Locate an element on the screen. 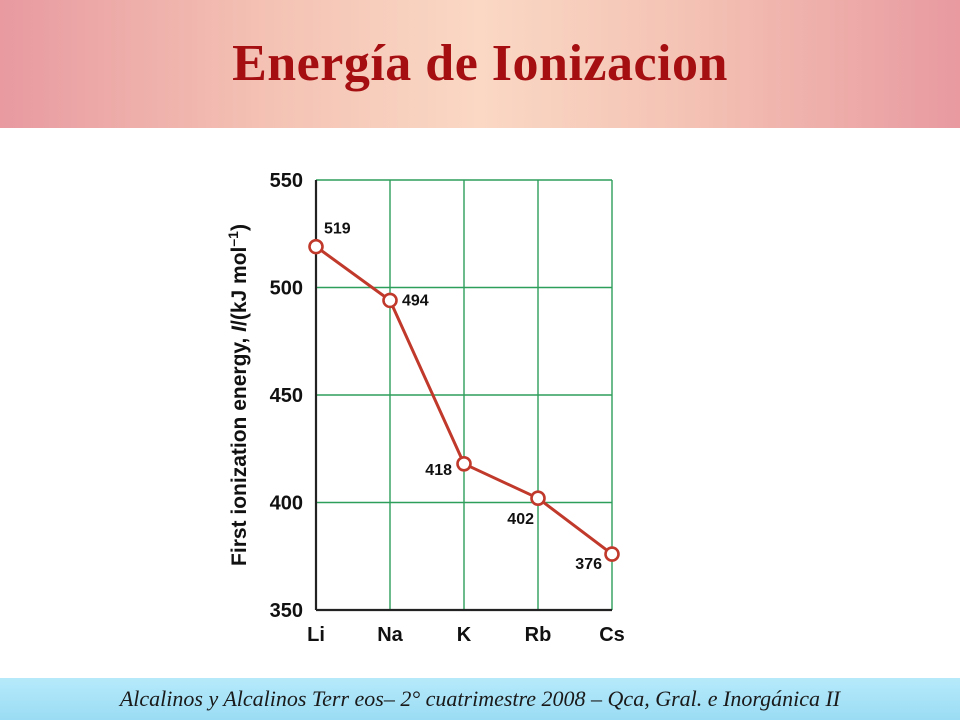 Image resolution: width=960 pixels, height=720 pixels. x-tick-label-na: Na is located at coordinates (390, 635).